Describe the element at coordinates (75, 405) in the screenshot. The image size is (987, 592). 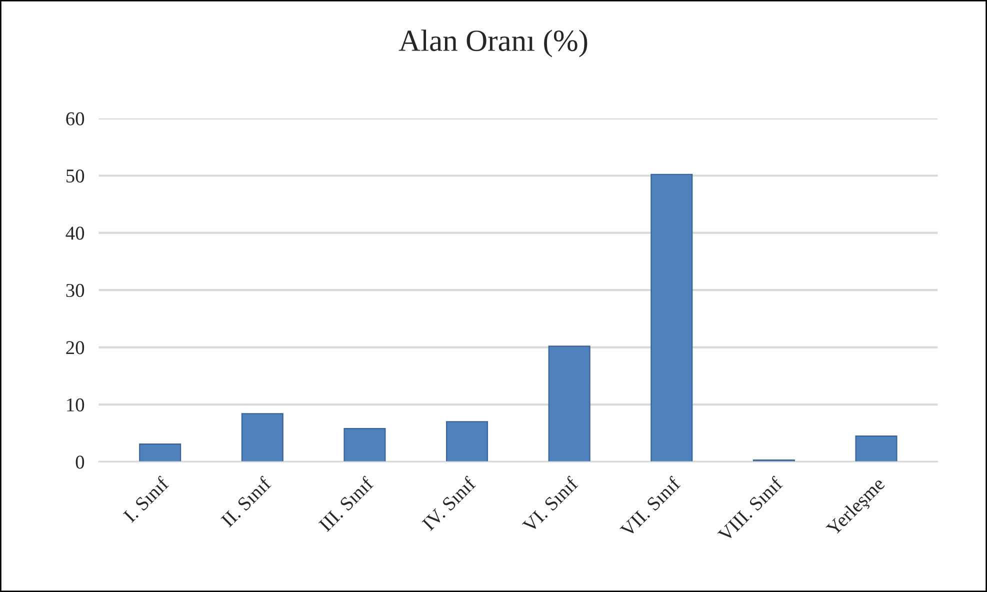
I see `y-tick-label: 10` at that location.